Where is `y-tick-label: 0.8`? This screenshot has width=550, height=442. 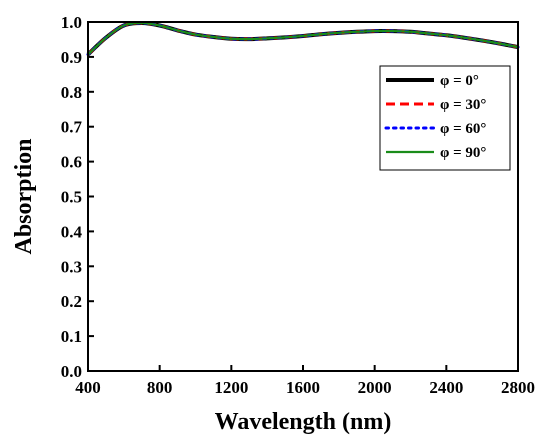 y-tick-label: 0.8 is located at coordinates (71, 92).